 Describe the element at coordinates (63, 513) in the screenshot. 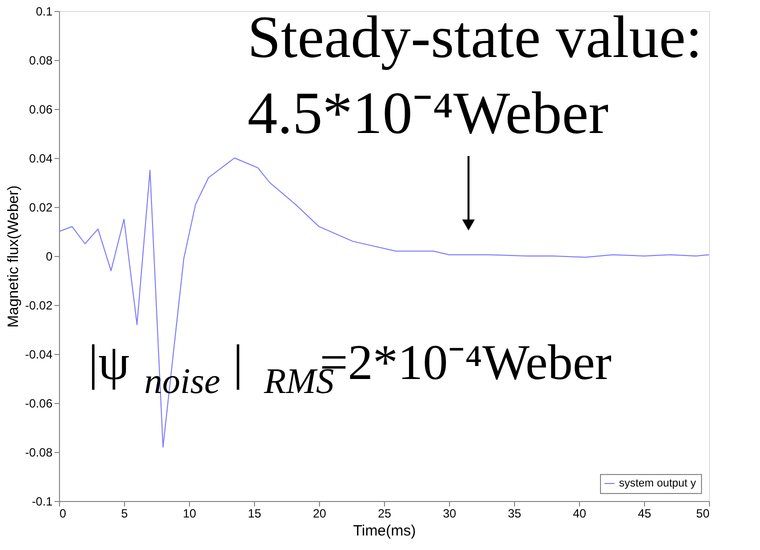

I see `x-tick-label: 0` at that location.